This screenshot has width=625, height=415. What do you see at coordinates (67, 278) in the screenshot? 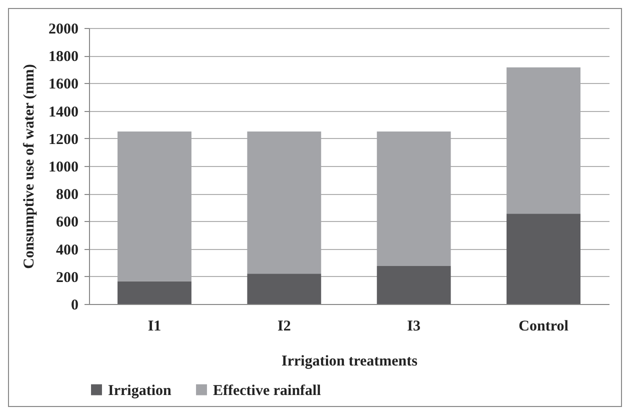
I see `y-tick-label: 200` at bounding box center [67, 278].